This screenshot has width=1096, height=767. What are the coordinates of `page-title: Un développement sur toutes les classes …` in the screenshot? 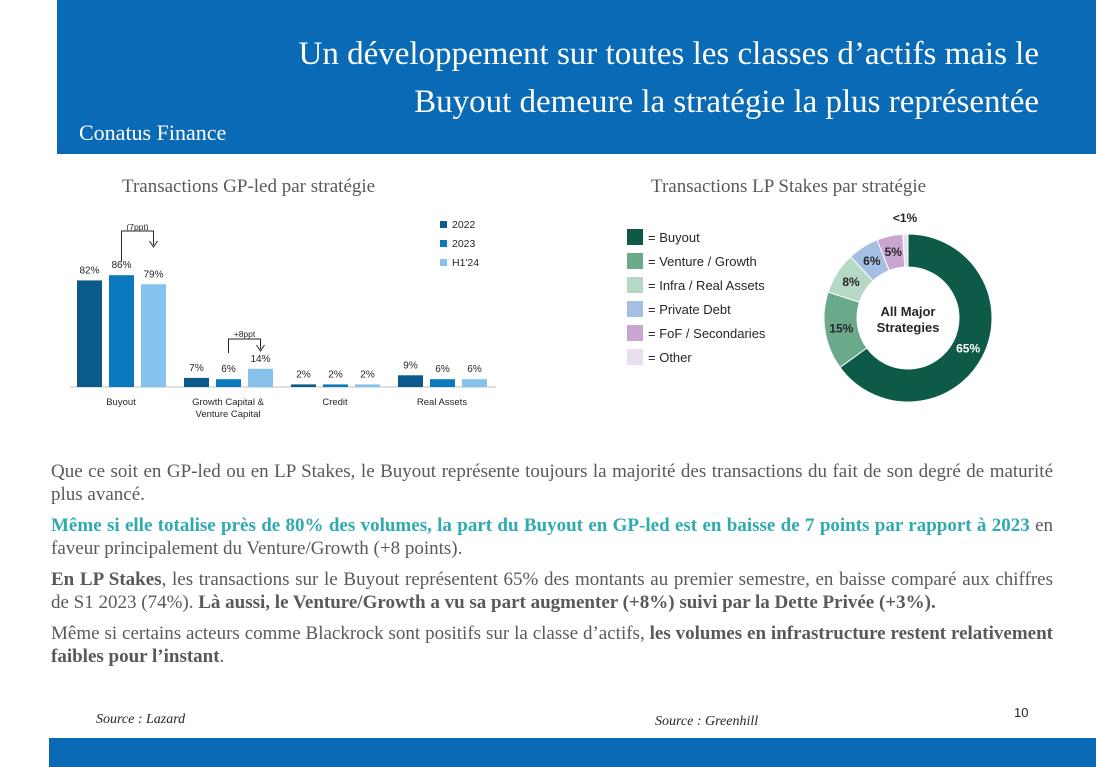 It's located at (589, 78).